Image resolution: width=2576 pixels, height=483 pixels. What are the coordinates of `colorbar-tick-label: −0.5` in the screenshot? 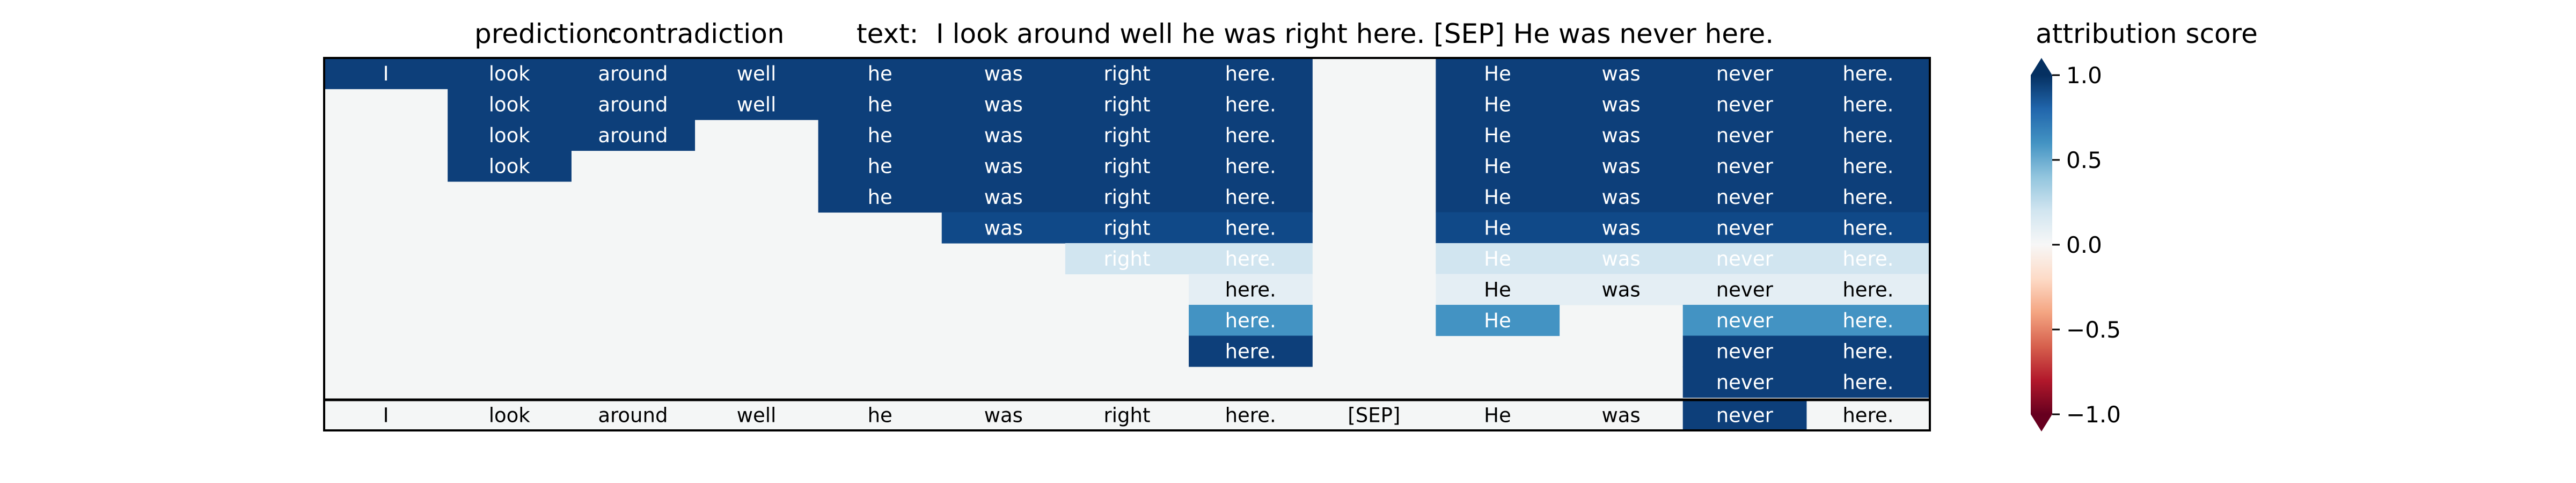 It's located at (2093, 330).